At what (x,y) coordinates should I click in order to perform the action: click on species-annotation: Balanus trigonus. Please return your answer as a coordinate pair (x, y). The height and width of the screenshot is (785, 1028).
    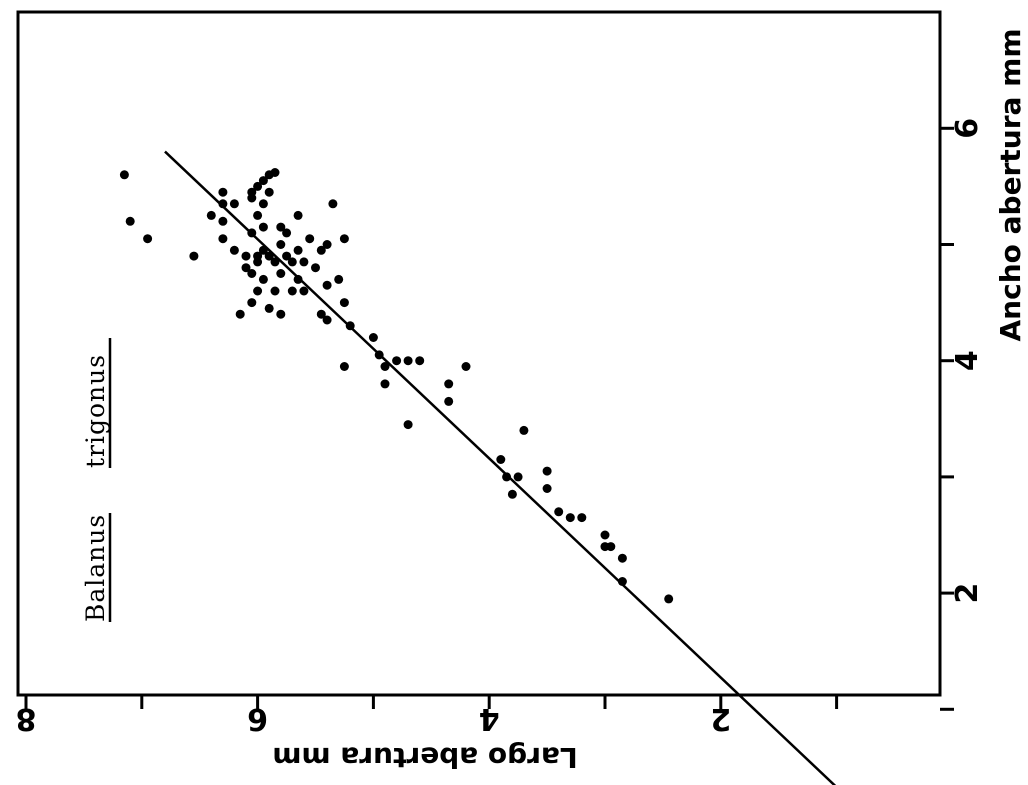
    Looking at the image, I should click on (96, 480).